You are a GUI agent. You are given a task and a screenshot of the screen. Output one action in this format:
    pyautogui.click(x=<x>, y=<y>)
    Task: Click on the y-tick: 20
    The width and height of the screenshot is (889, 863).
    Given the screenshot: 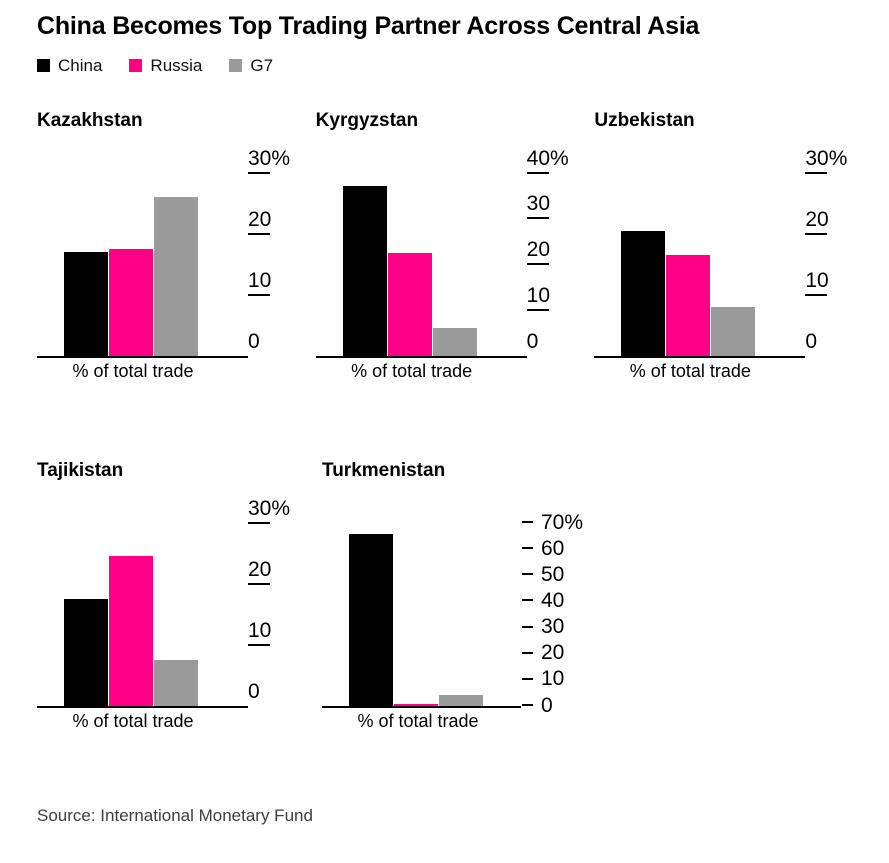 What is the action you would take?
    pyautogui.click(x=543, y=652)
    